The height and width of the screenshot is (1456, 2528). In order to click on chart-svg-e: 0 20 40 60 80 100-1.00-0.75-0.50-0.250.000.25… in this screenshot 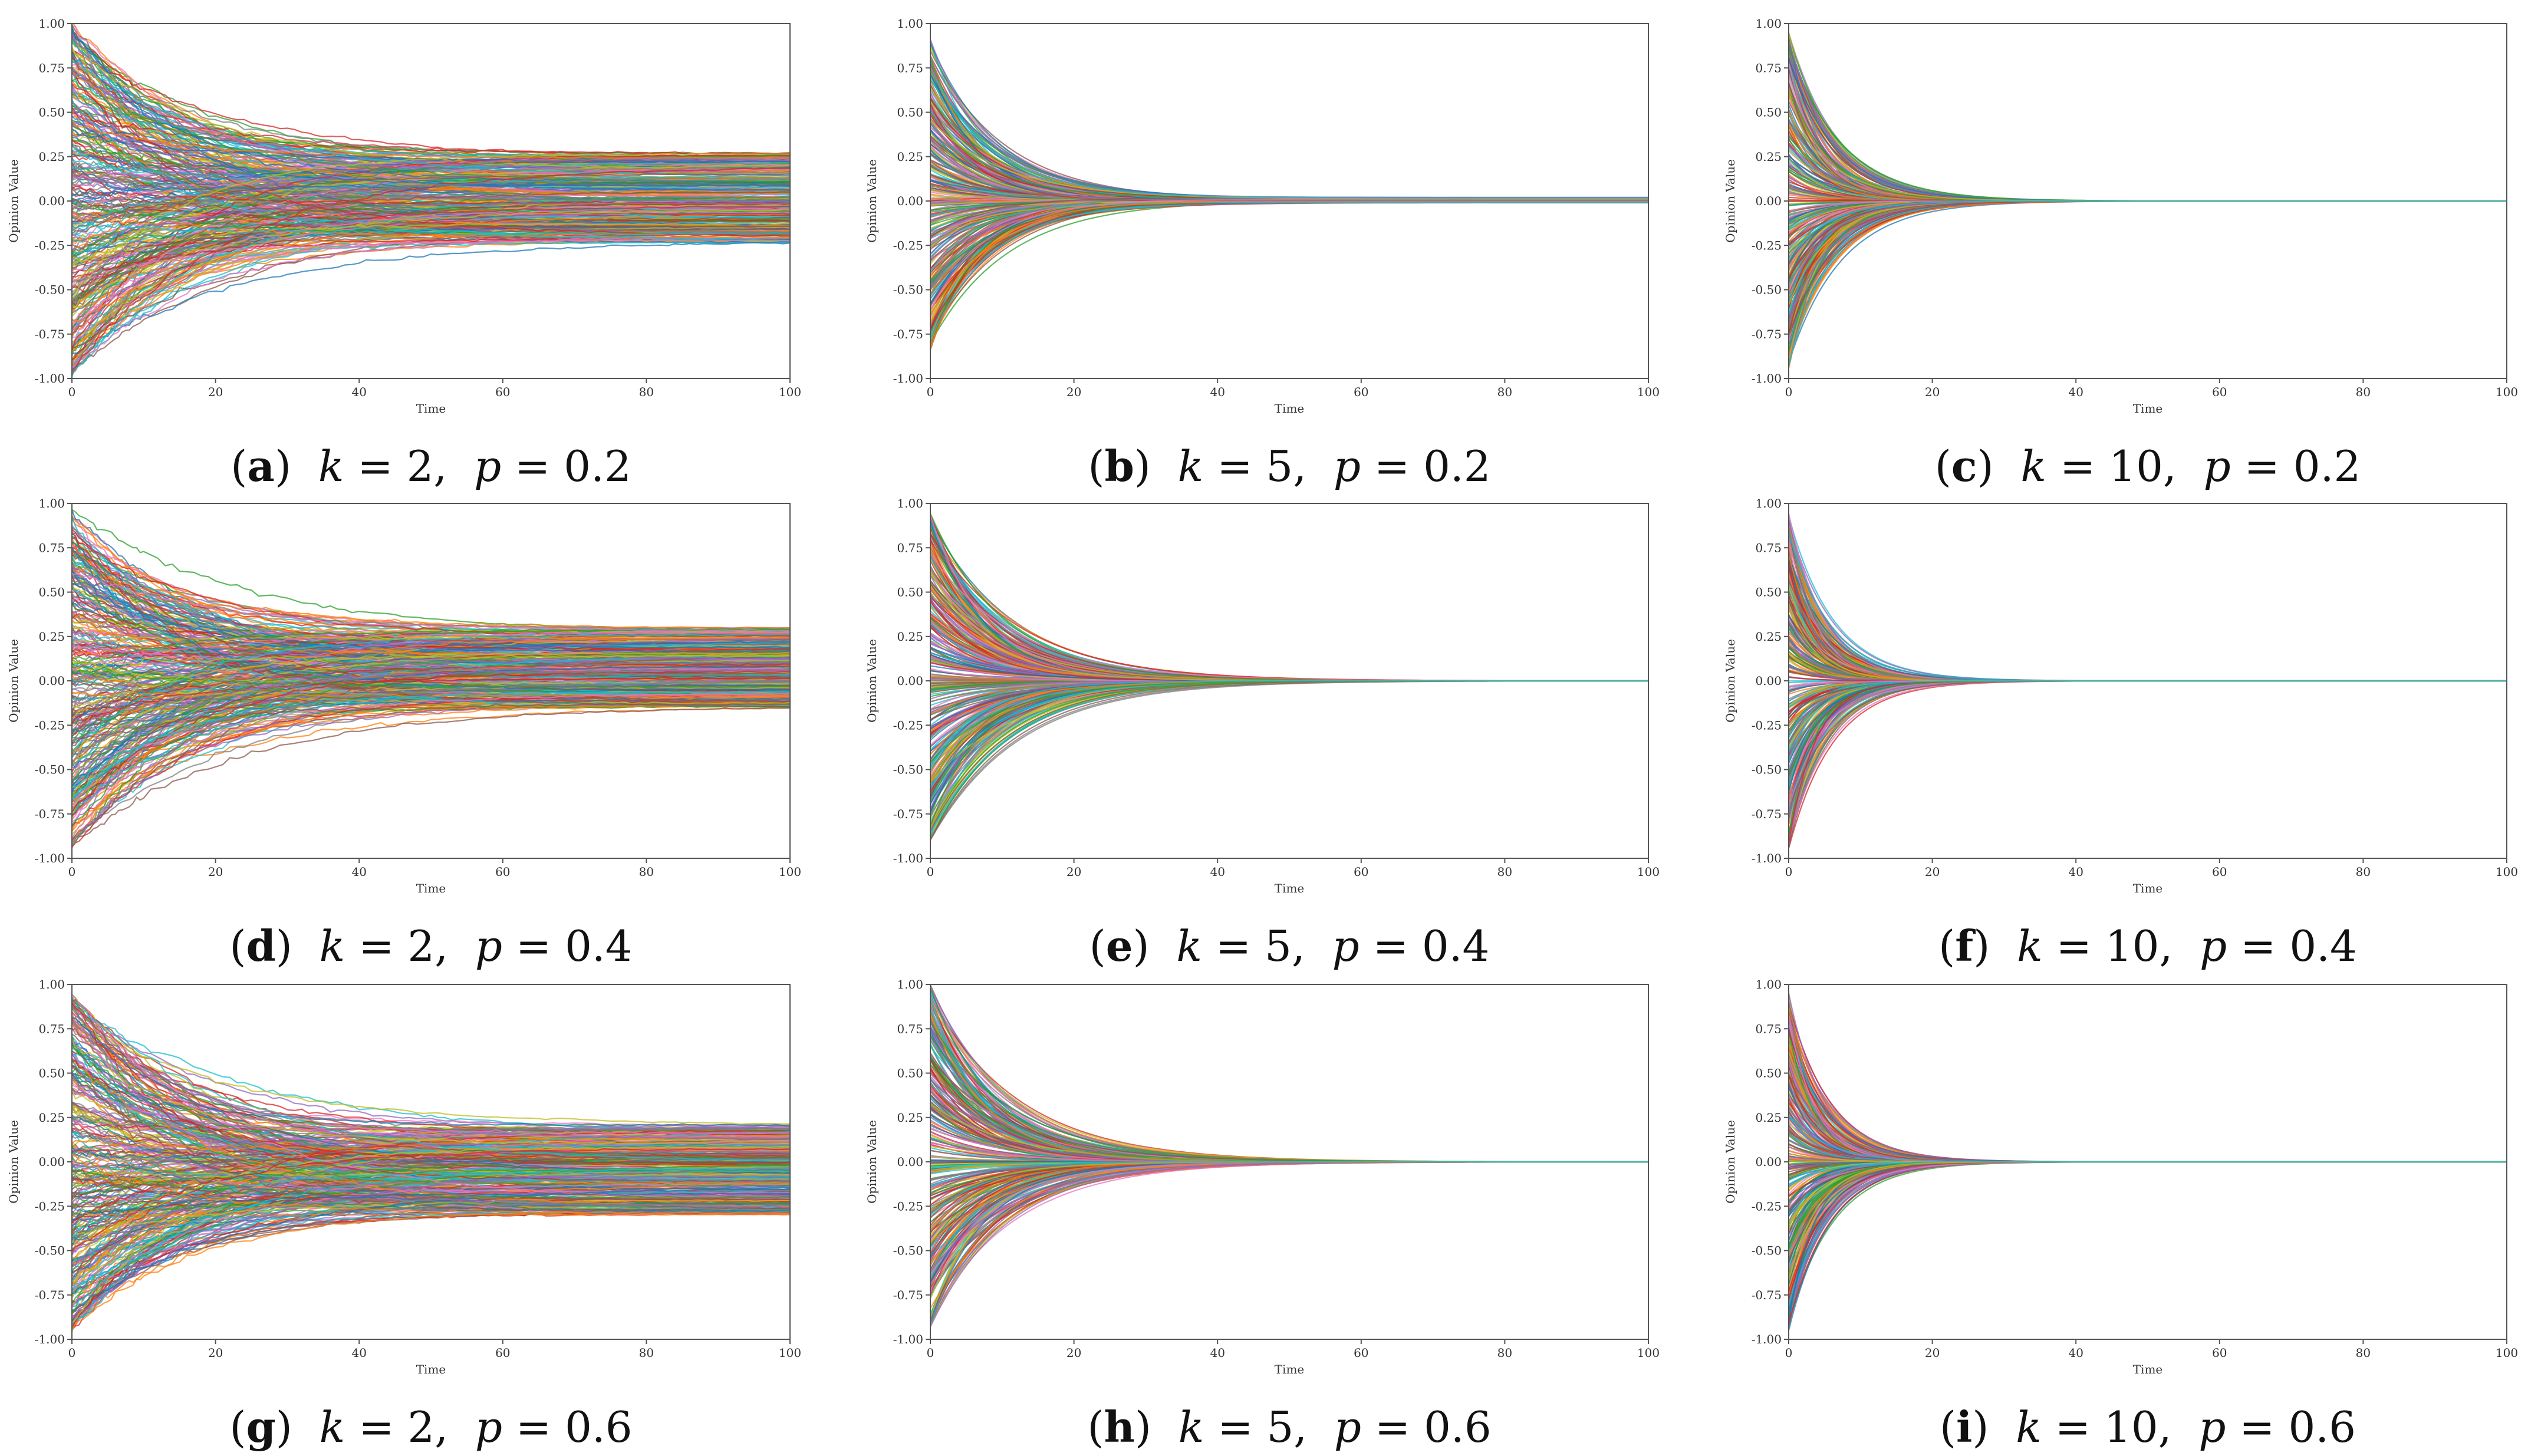, I will do `click(1277, 698)`.